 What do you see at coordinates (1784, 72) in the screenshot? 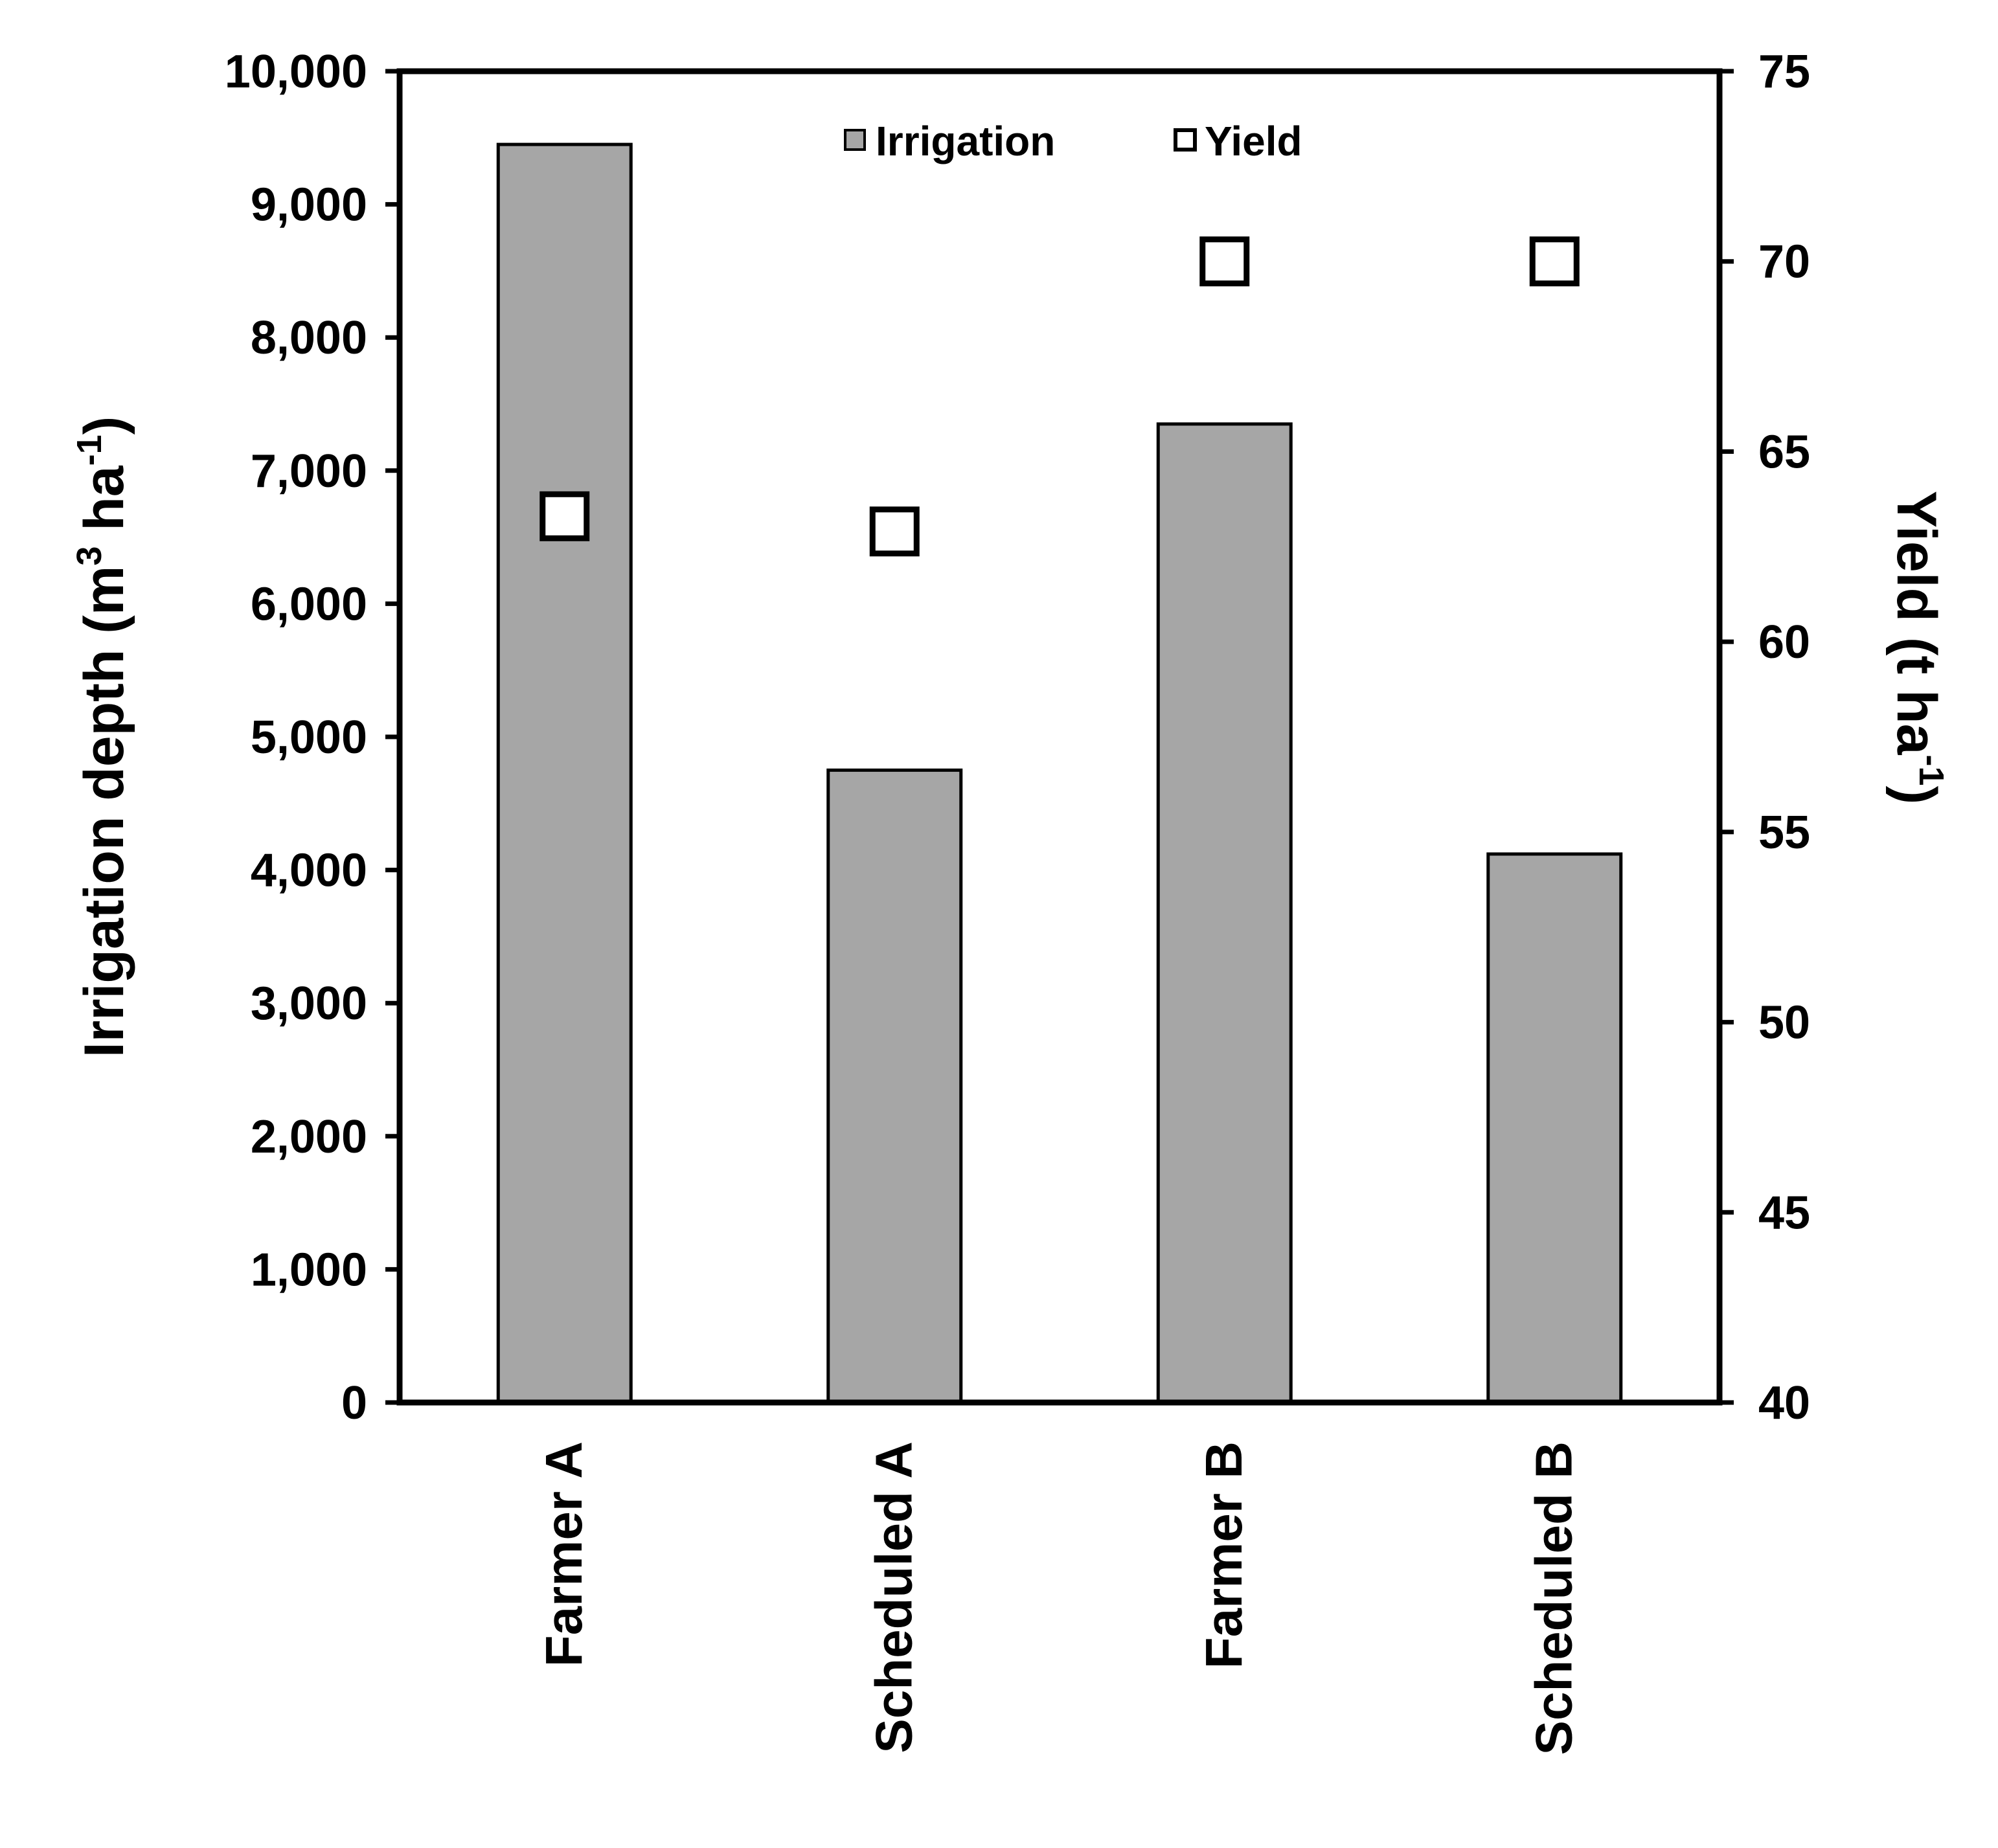
I see `right-tick-label: 75` at bounding box center [1784, 72].